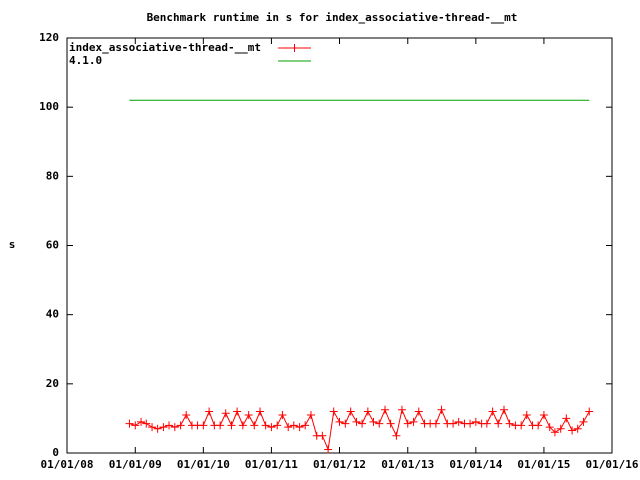 The image size is (640, 480). Describe the element at coordinates (49, 37) in the screenshot. I see `y-tick-label: 120` at that location.